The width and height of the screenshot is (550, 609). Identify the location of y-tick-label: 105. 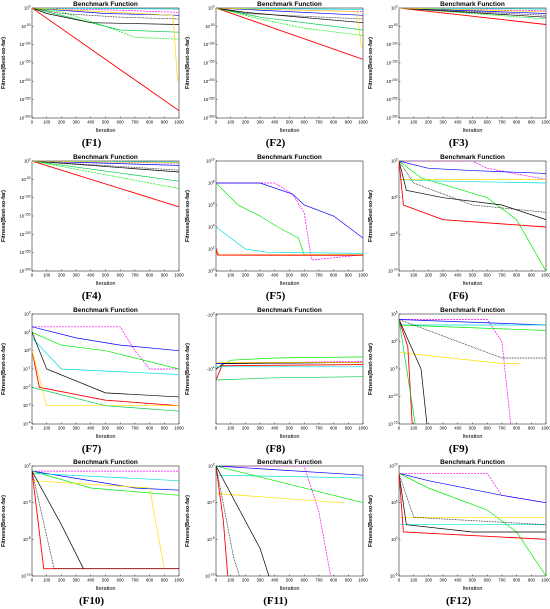
(394, 161).